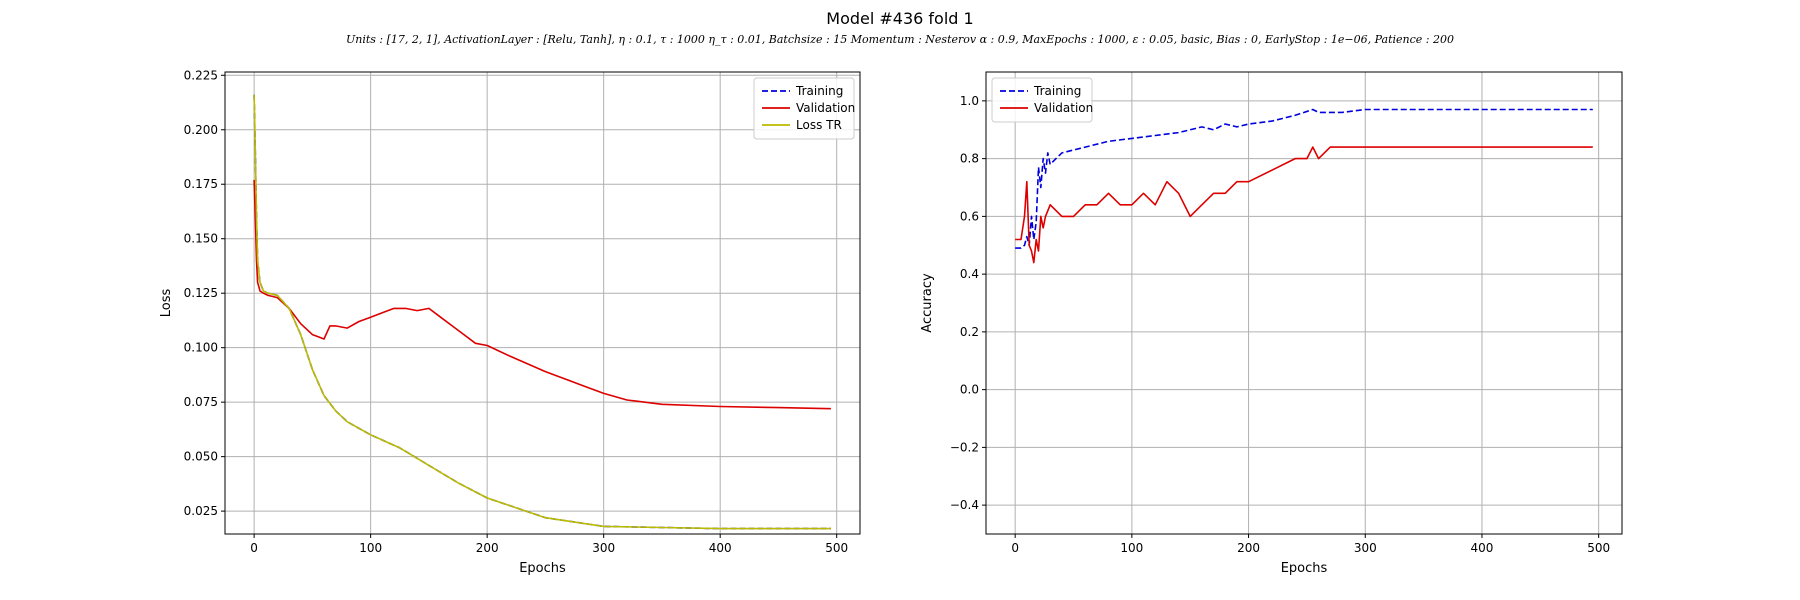 This screenshot has width=1800, height=600. I want to click on accuracy-x-tick-label: 0, so click(1015, 548).